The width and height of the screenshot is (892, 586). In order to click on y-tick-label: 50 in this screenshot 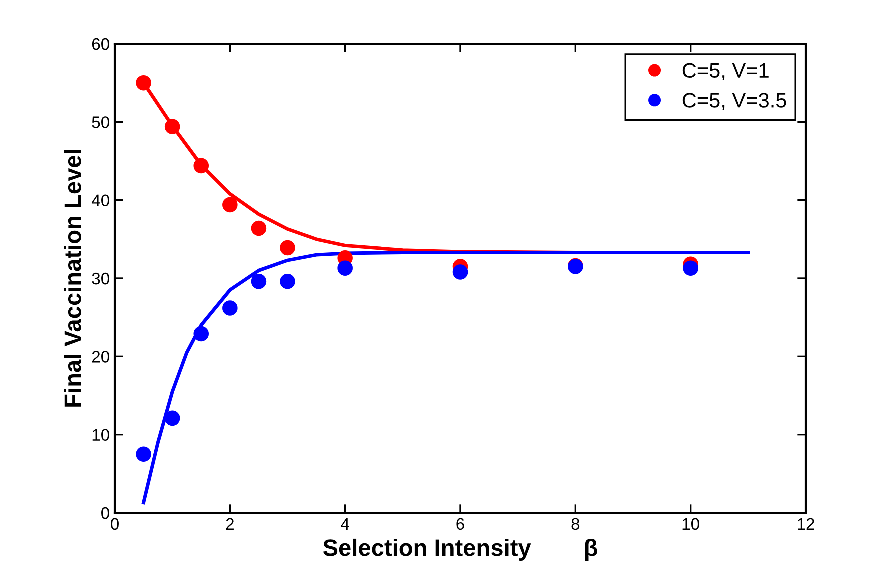, I will do `click(101, 122)`.